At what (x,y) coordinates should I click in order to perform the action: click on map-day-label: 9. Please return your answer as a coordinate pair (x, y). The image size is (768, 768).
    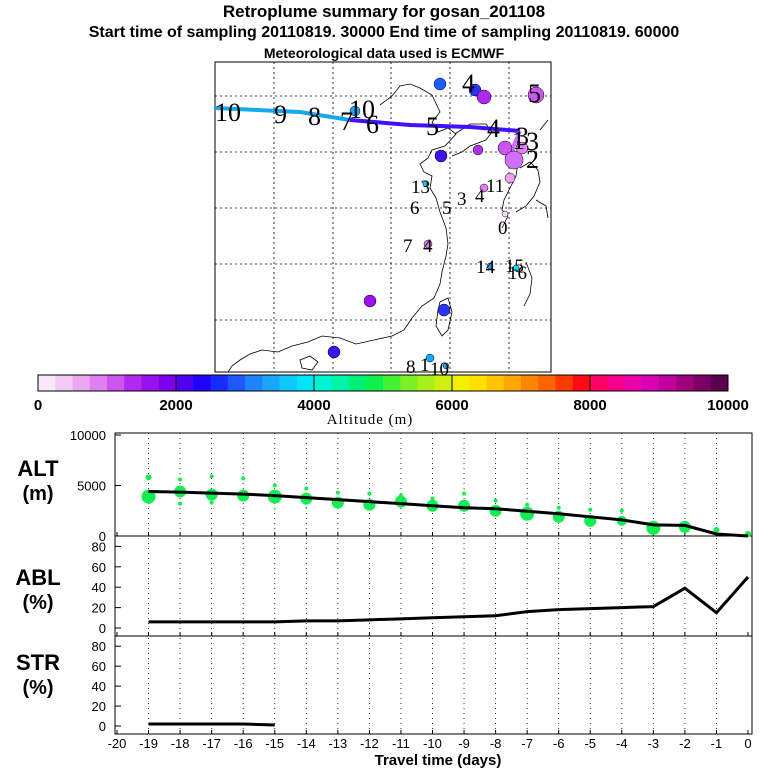
    Looking at the image, I should click on (280, 114).